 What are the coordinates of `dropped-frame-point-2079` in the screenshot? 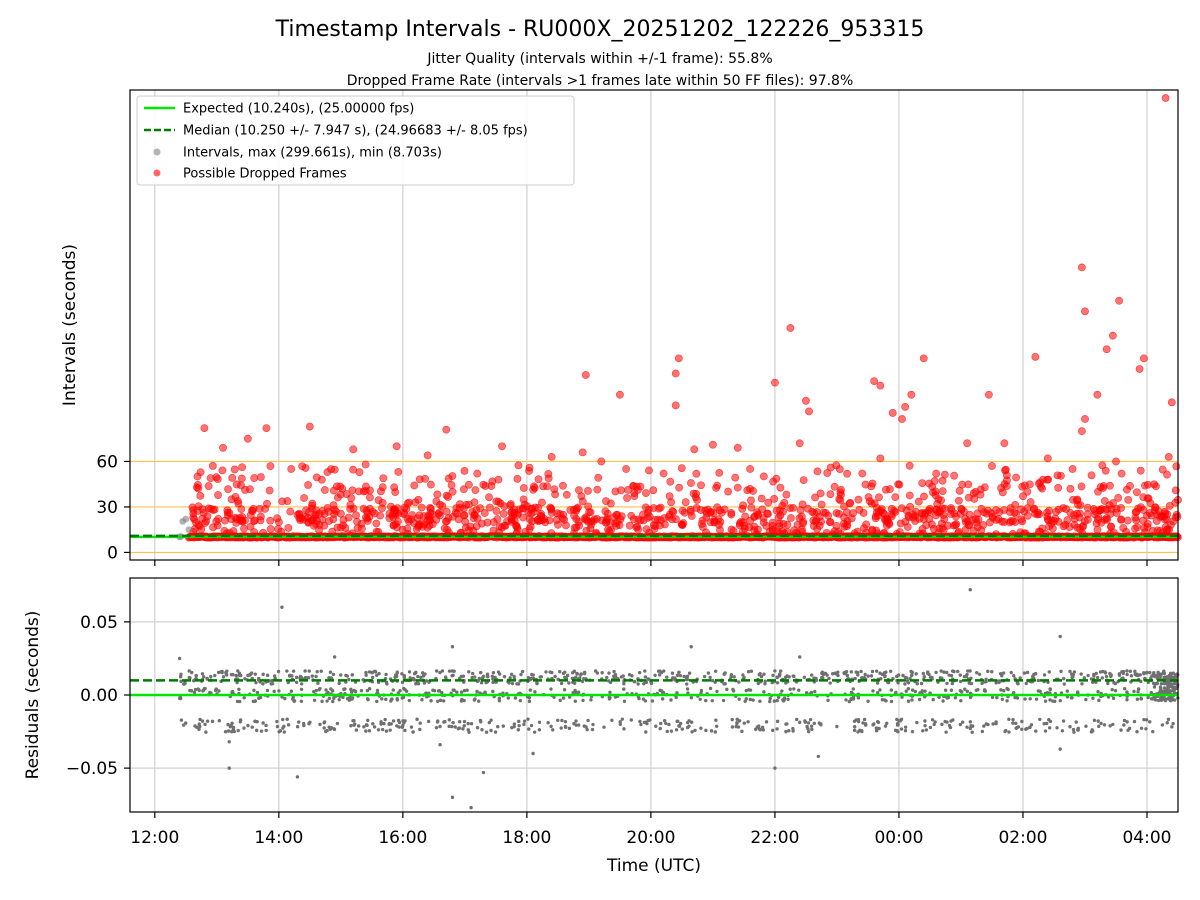 It's located at (446, 521).